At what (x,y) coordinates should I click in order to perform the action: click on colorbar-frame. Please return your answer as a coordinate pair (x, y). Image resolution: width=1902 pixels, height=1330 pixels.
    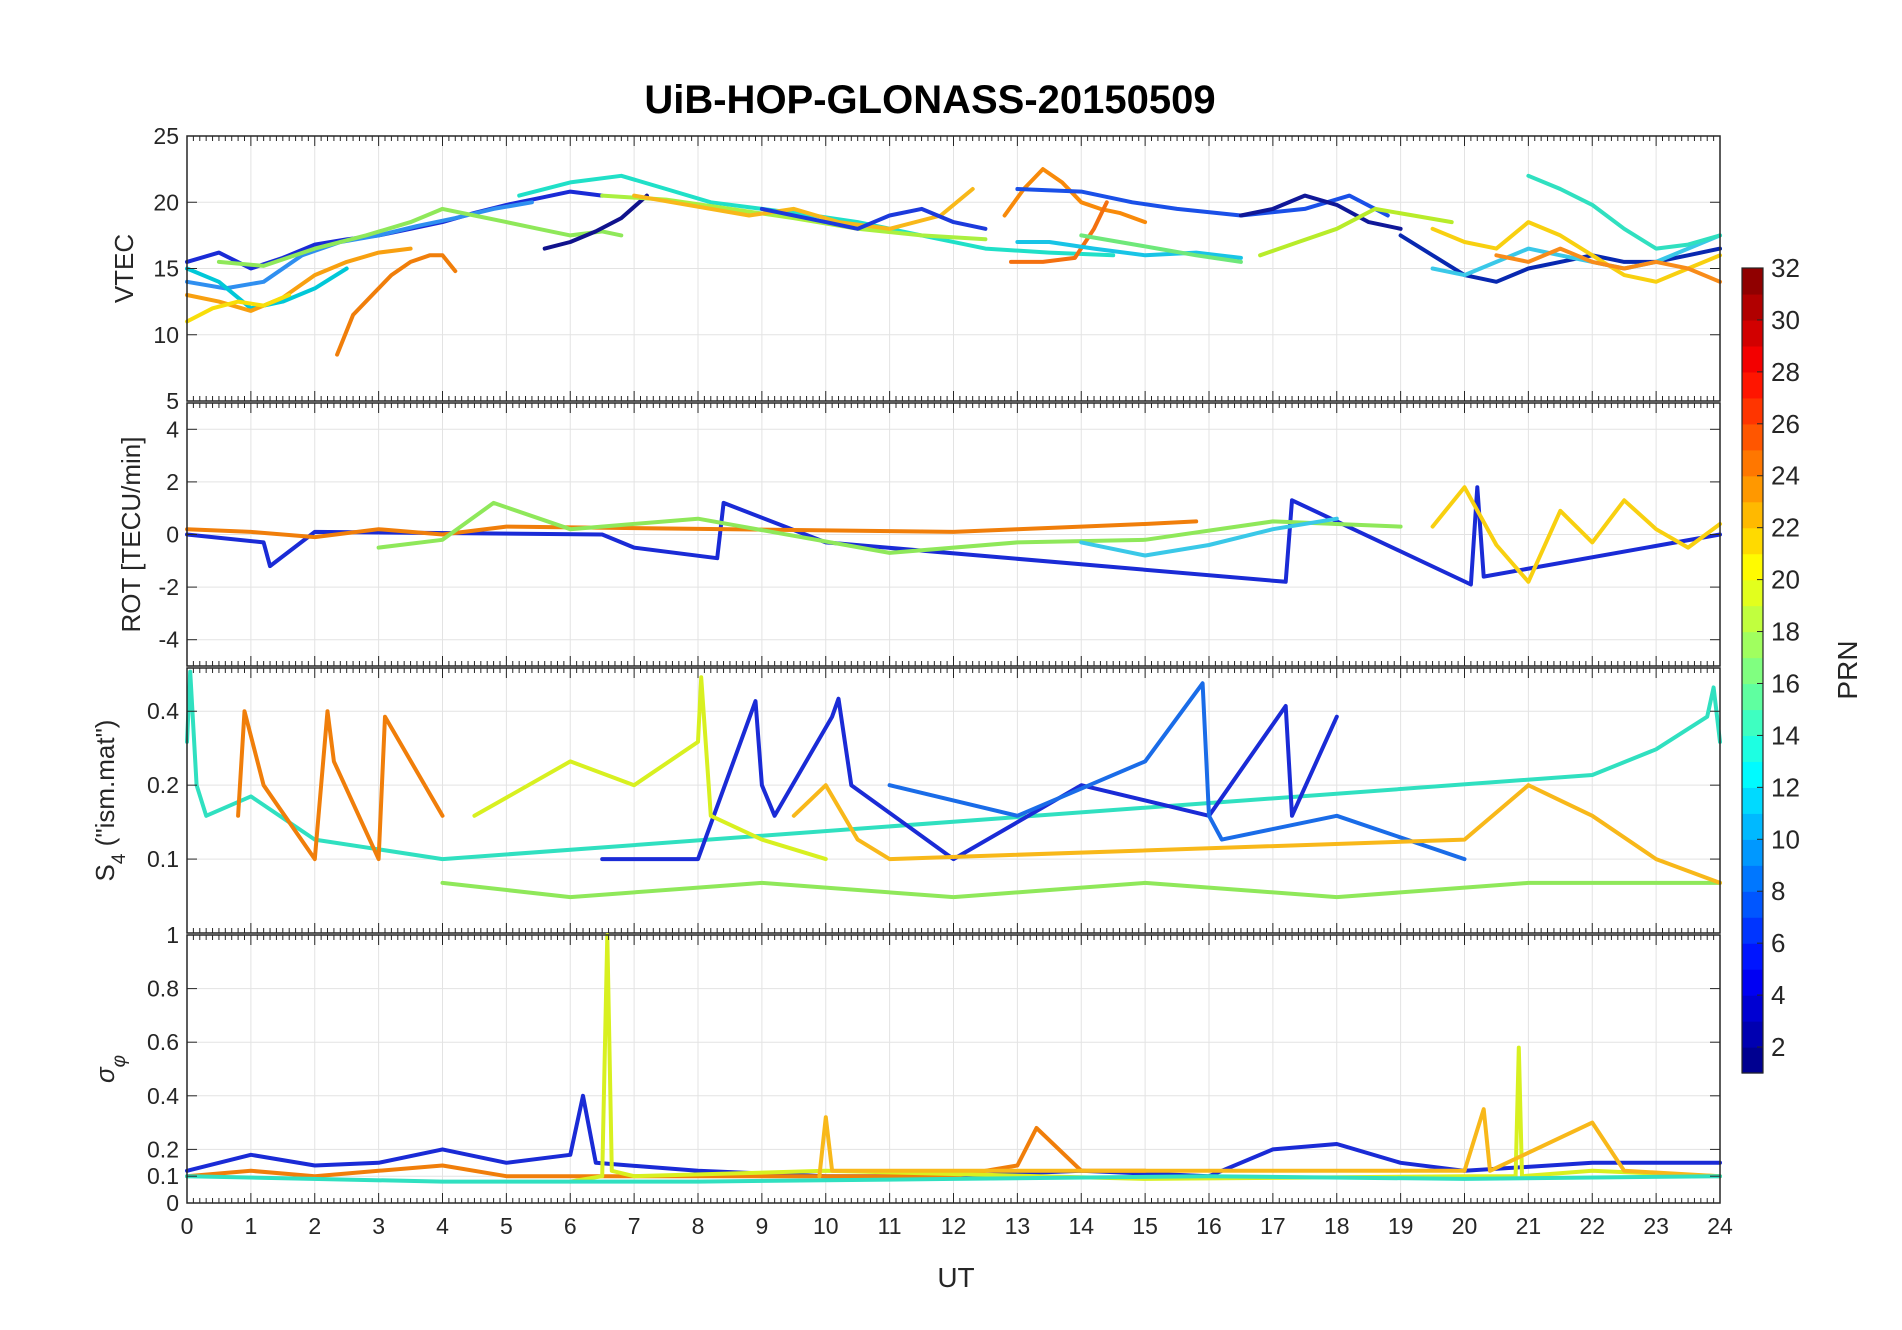
    Looking at the image, I should click on (1752, 670).